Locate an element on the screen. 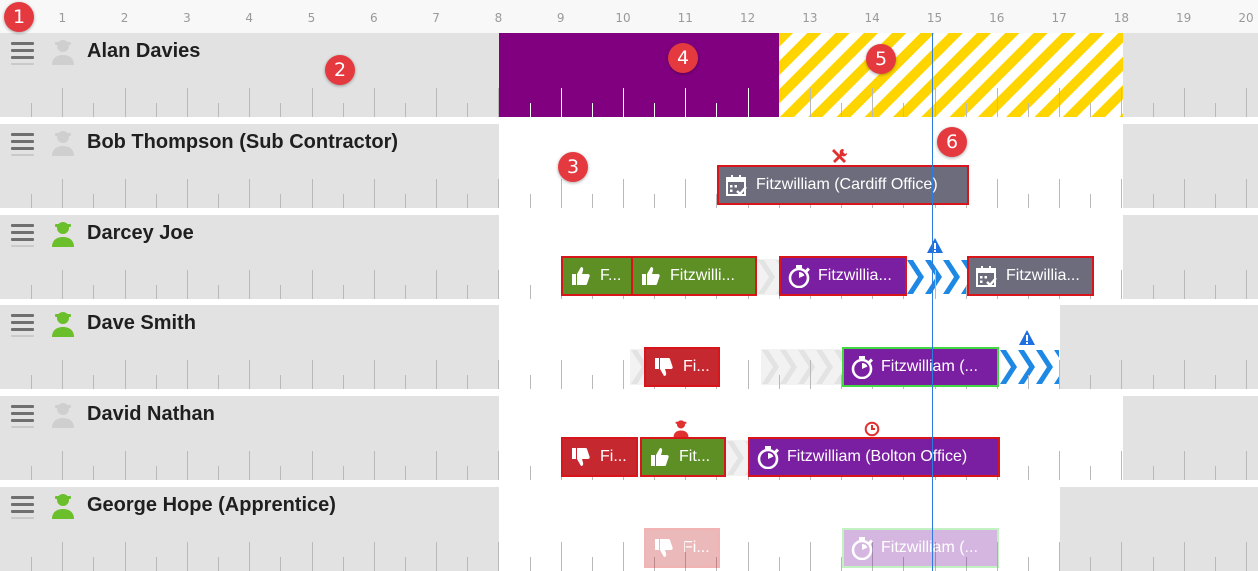 This screenshot has height=571, width=1258. resource-name: Bob Thompson (Sub Contractor) is located at coordinates (243, 142).